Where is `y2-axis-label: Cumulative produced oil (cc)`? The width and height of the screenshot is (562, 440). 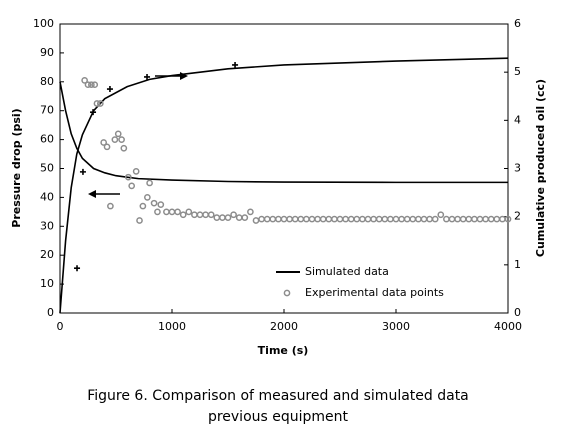 y2-axis-label: Cumulative produced oil (cc) is located at coordinates (540, 168).